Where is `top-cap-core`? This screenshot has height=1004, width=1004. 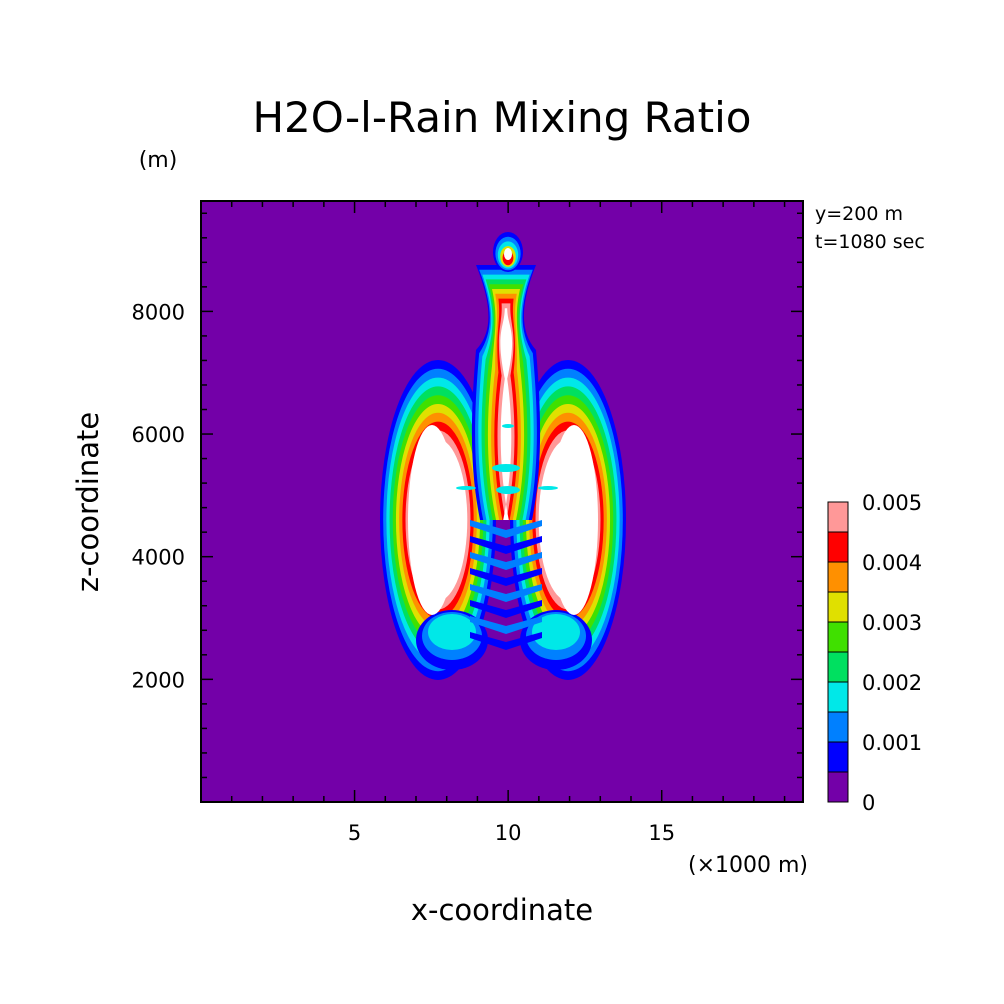 top-cap-core is located at coordinates (508, 254).